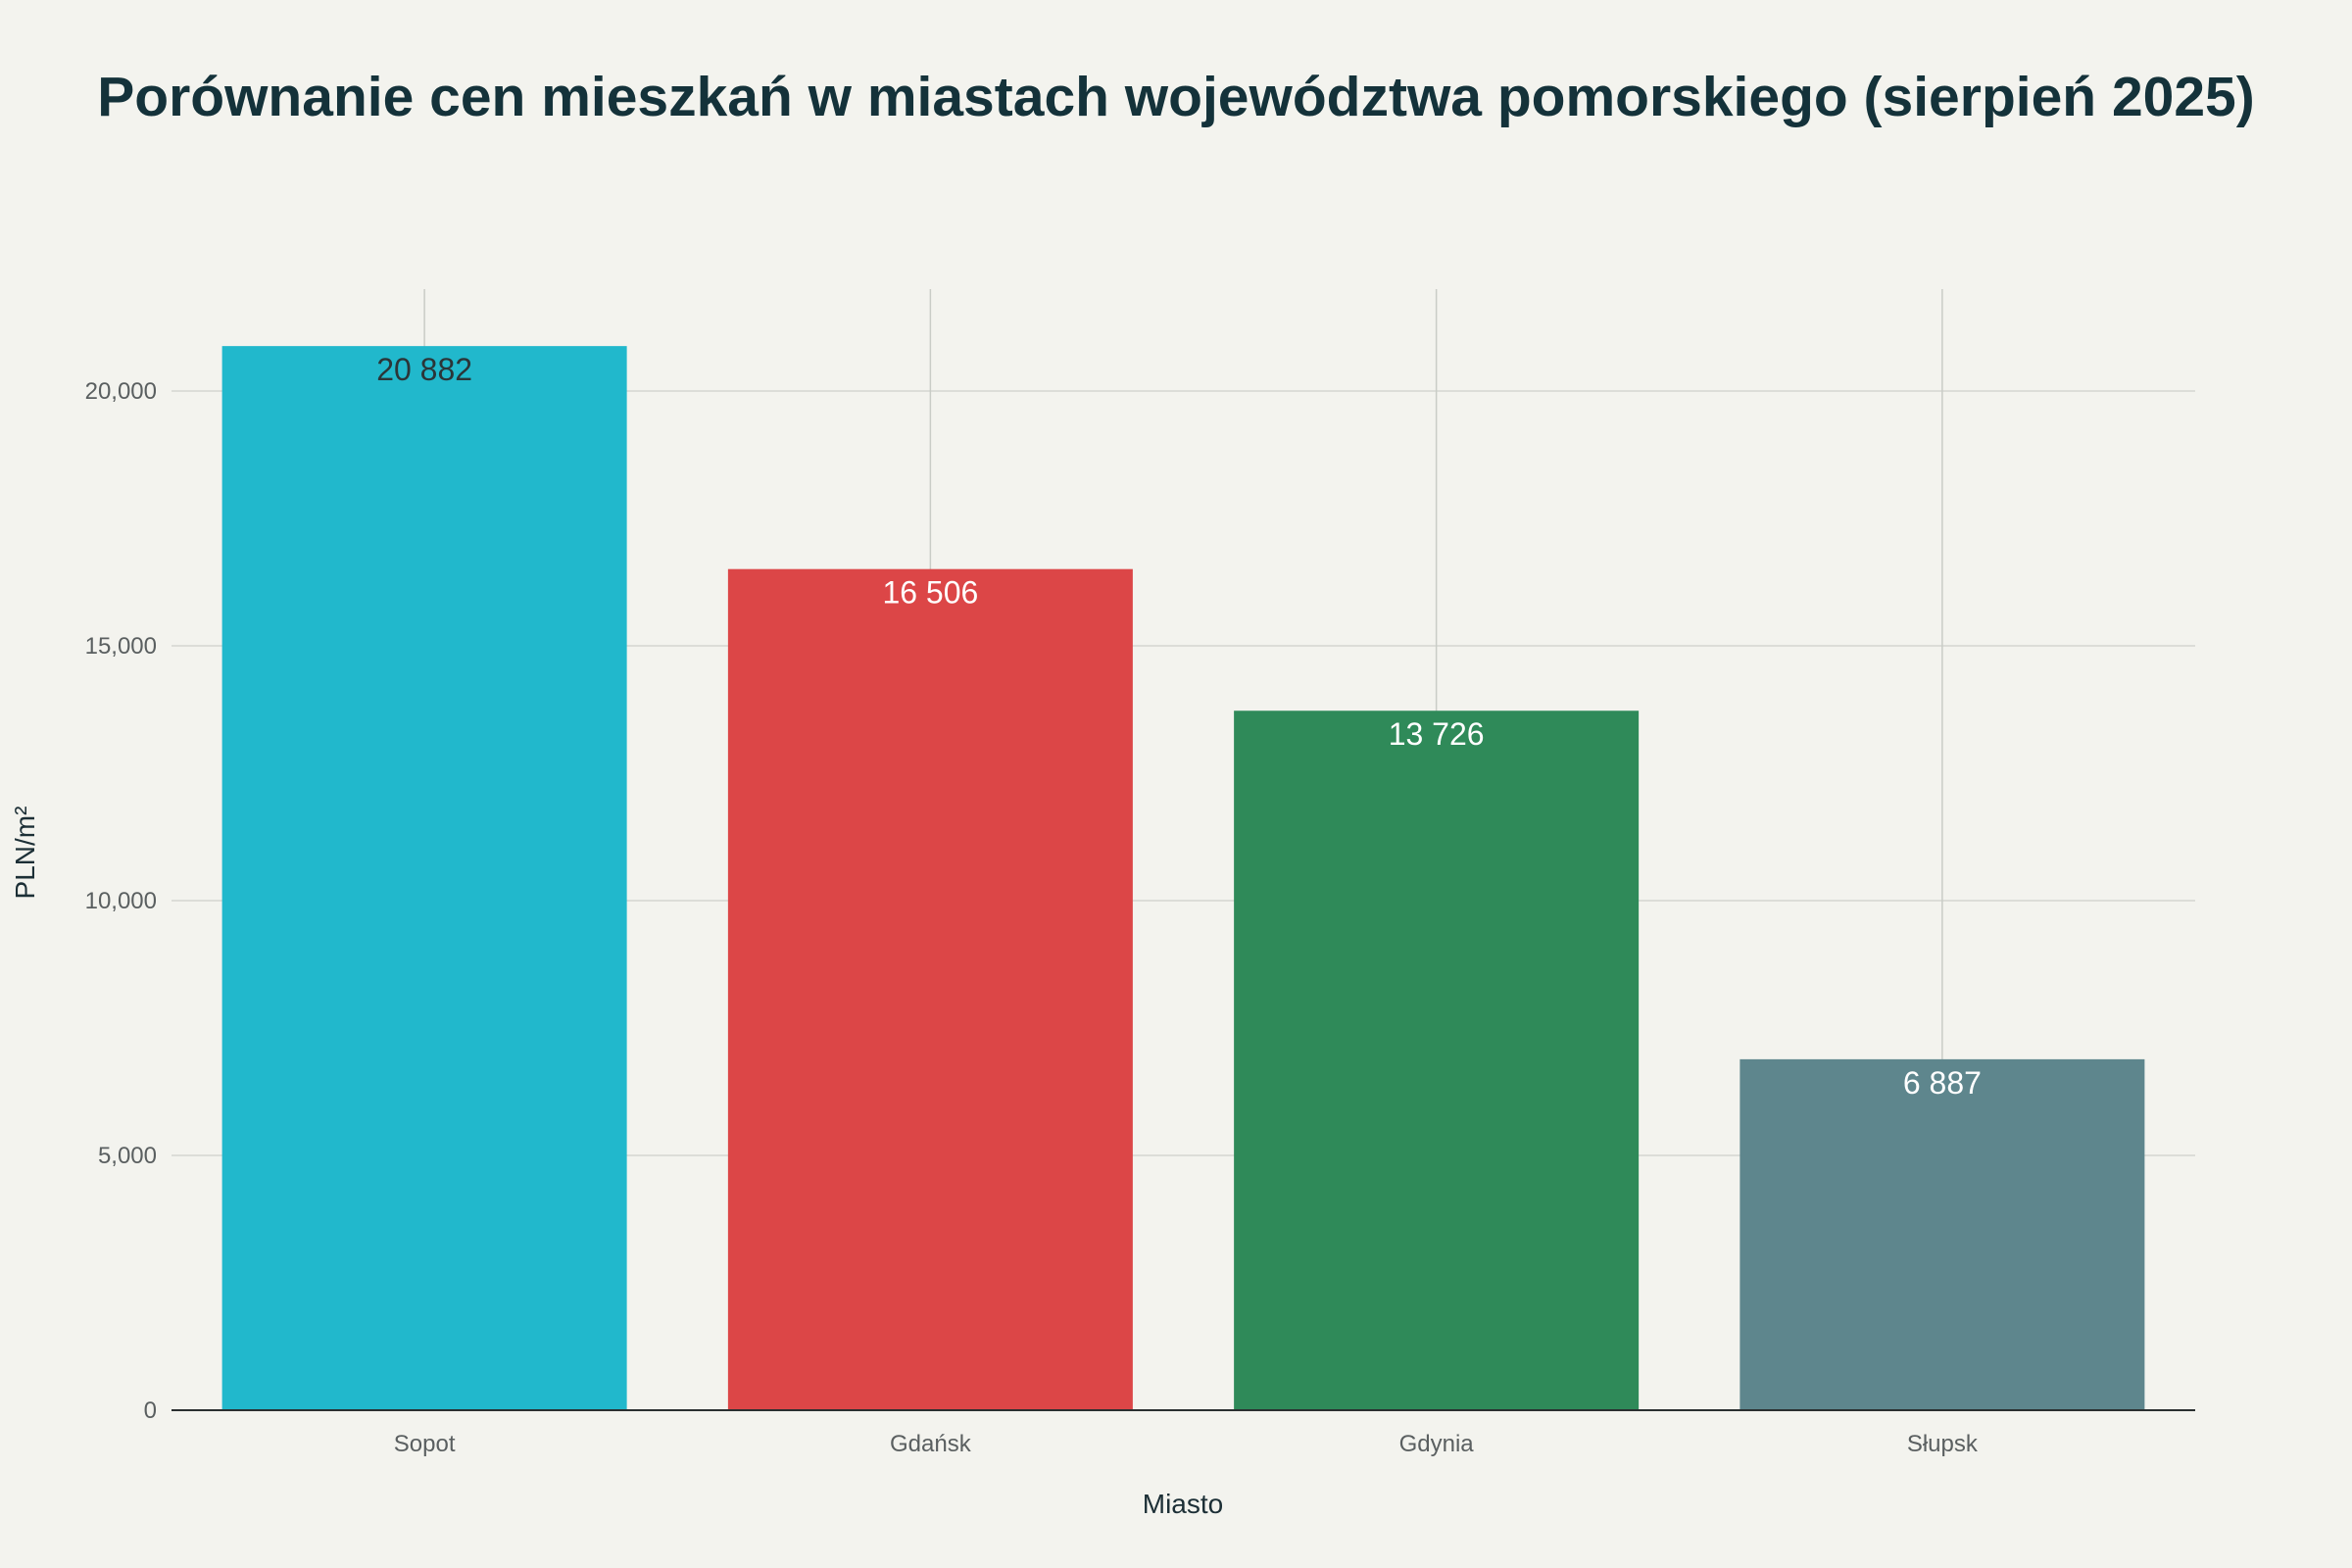 The image size is (2352, 1568). What do you see at coordinates (1942, 1234) in the screenshot?
I see `bar-słupsk` at bounding box center [1942, 1234].